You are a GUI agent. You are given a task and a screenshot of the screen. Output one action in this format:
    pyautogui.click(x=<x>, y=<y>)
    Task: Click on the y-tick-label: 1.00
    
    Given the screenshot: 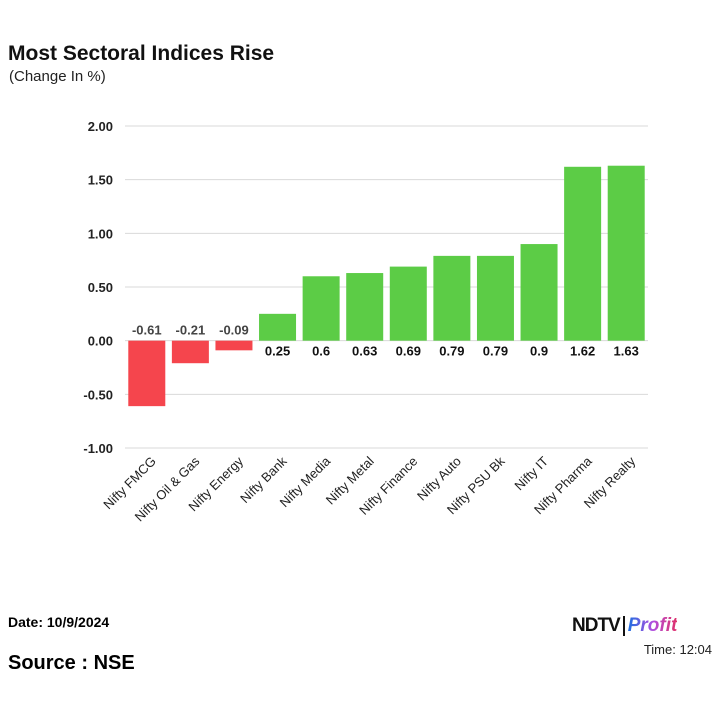 What is the action you would take?
    pyautogui.click(x=100, y=233)
    